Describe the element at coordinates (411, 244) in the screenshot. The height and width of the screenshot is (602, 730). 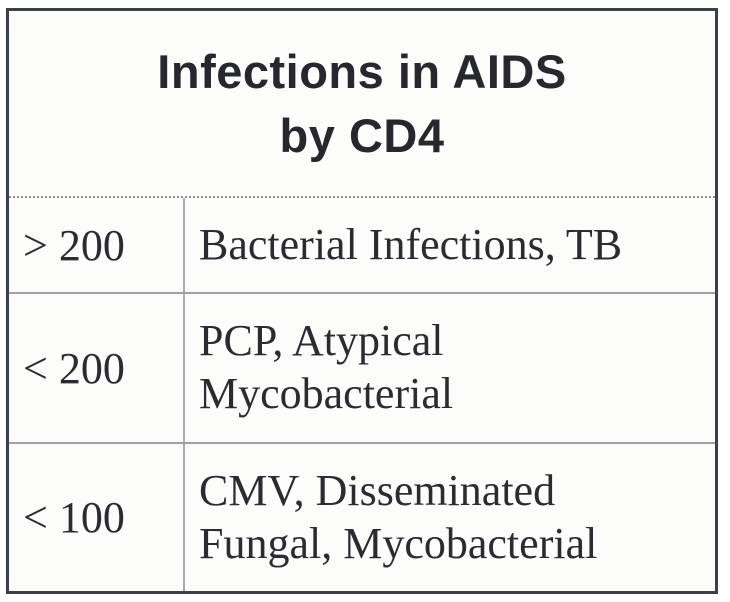
I see `infections-line-1: Bacterial Infections, TB` at that location.